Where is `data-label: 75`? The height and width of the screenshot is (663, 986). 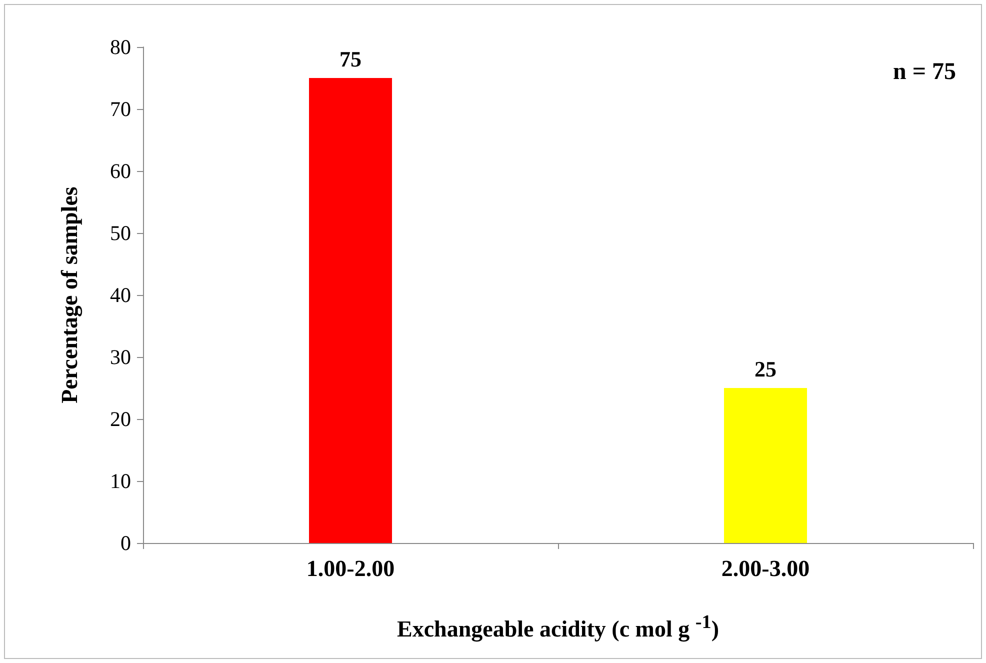
data-label: 75 is located at coordinates (351, 59).